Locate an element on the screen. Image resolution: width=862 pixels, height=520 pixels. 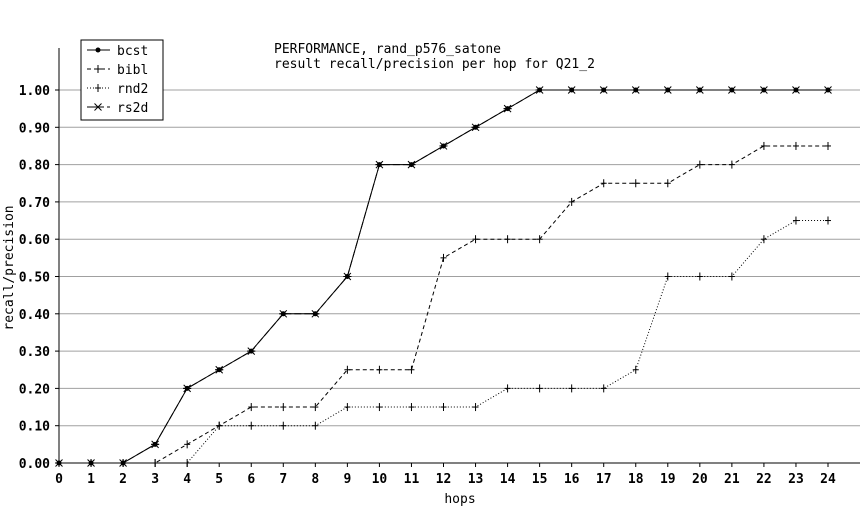
x-tick-label: 11 is located at coordinates (412, 479).